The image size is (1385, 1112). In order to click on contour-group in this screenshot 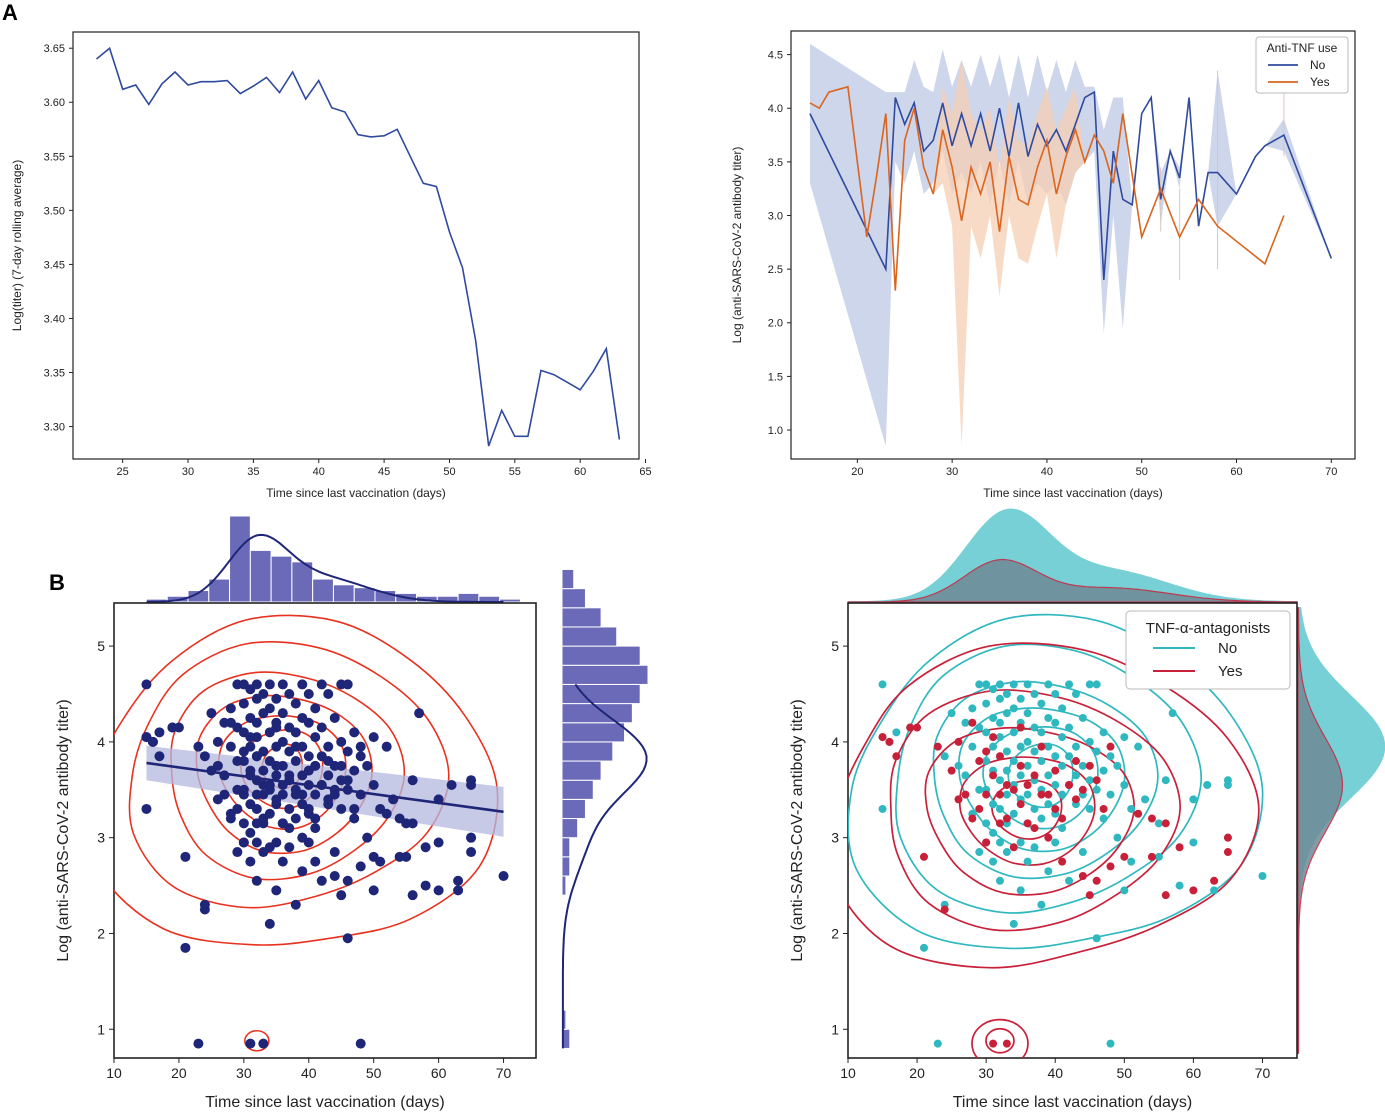, I will do `click(306, 833)`.